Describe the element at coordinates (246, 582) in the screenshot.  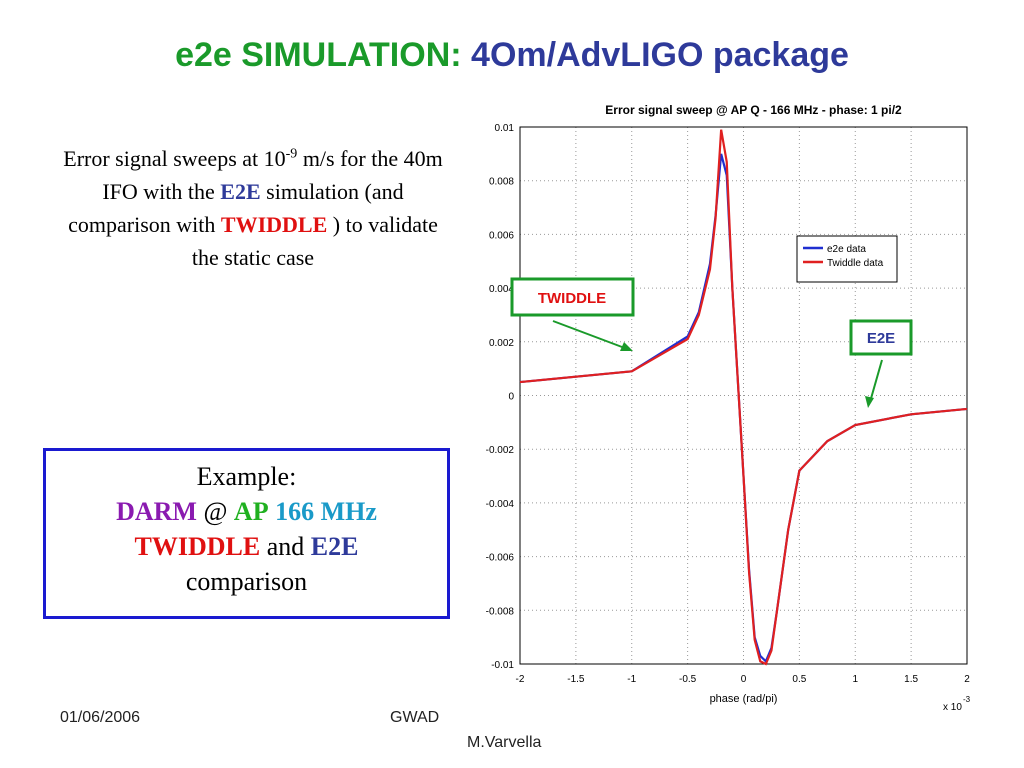
I see `line: comparison` at that location.